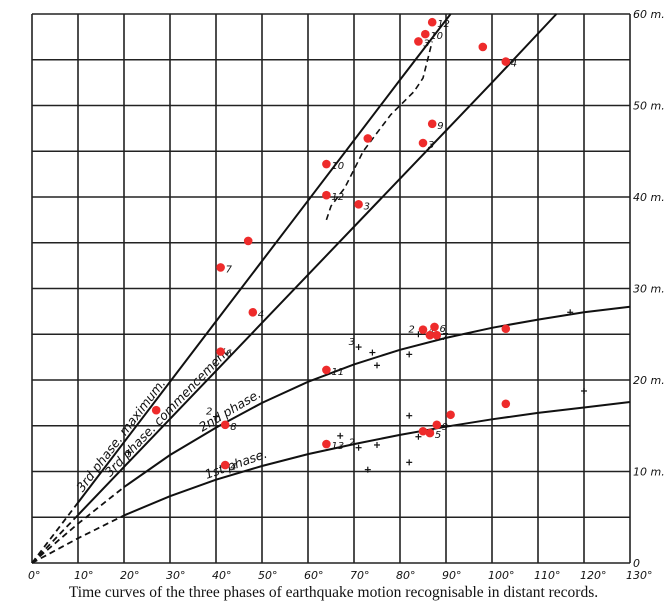 The width and height of the screenshot is (667, 610). What do you see at coordinates (314, 575) in the screenshot?
I see `x-tick-label: 60°` at bounding box center [314, 575].